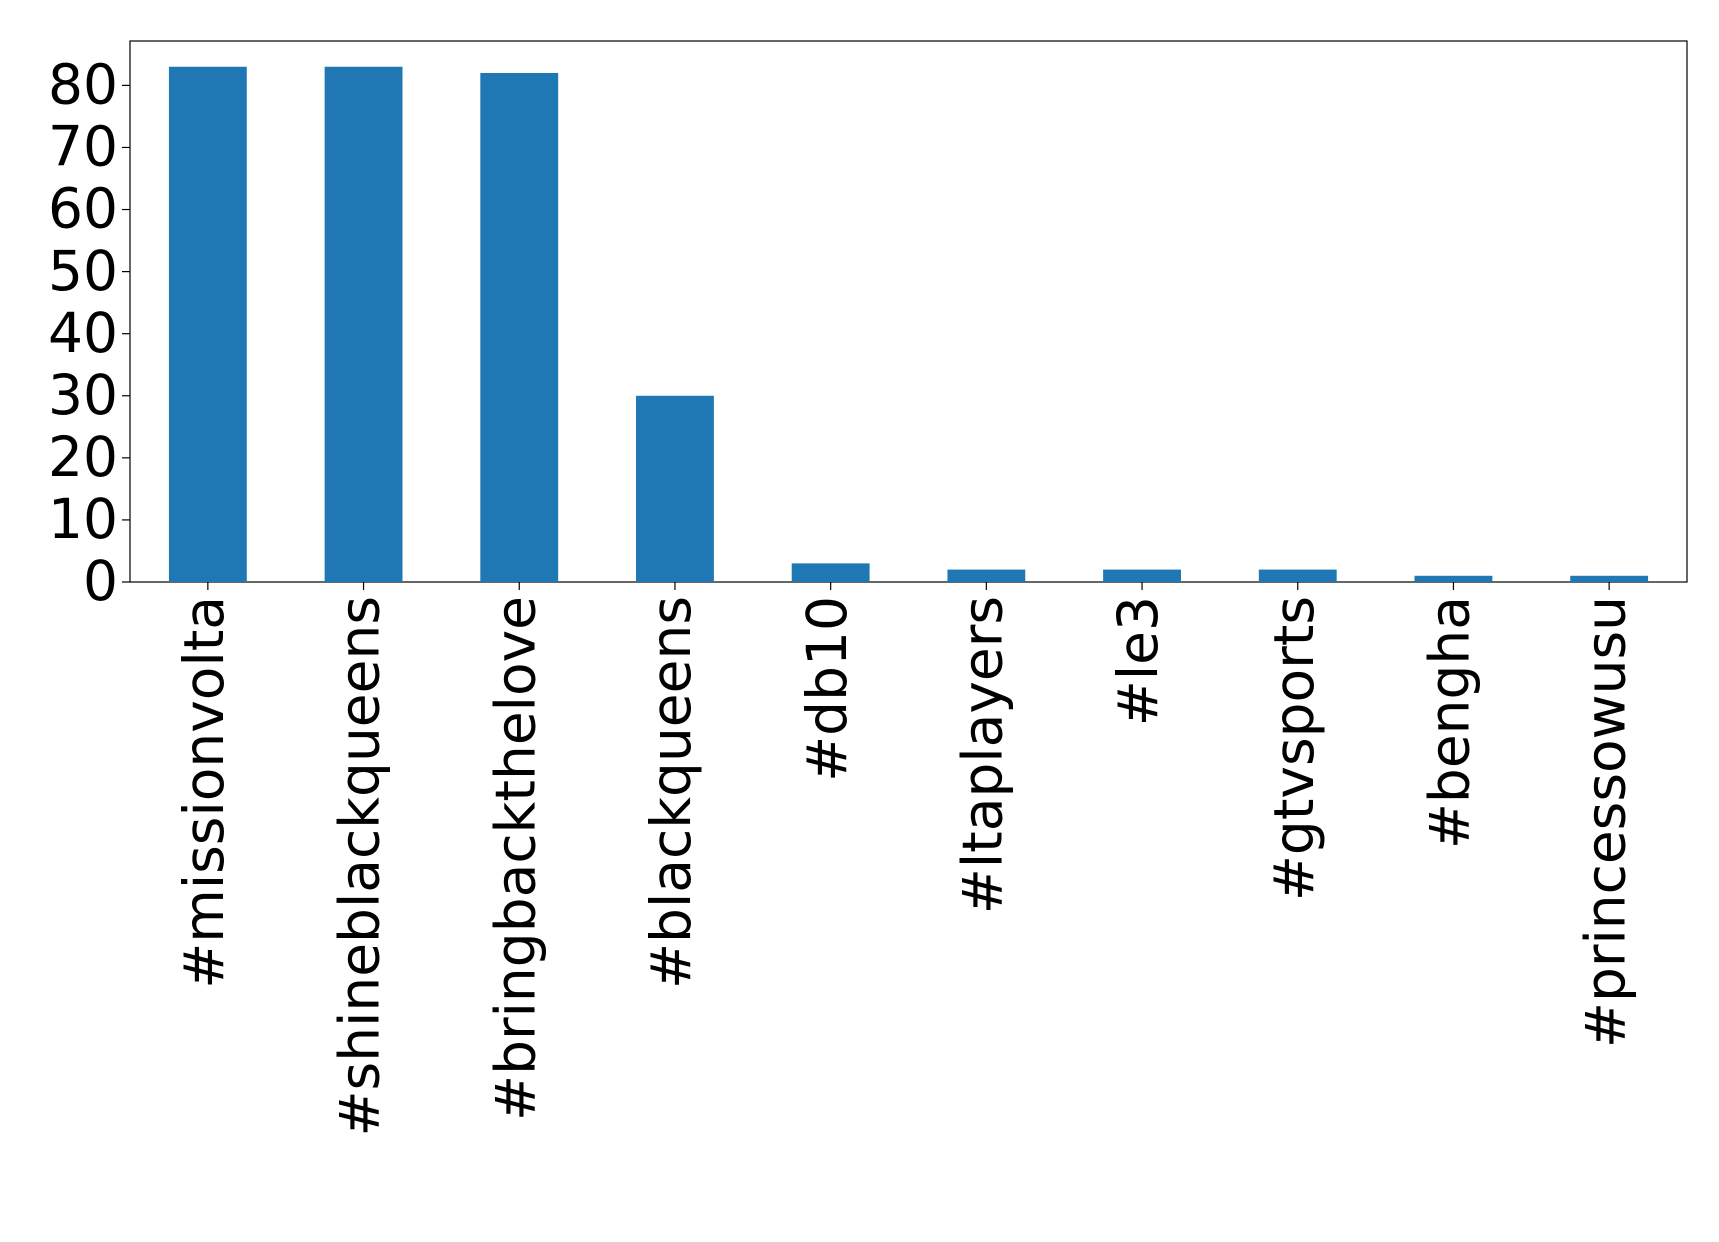 This screenshot has width=1719, height=1242. What do you see at coordinates (982, 755) in the screenshot?
I see `x-tick-label: #ltaplayers` at bounding box center [982, 755].